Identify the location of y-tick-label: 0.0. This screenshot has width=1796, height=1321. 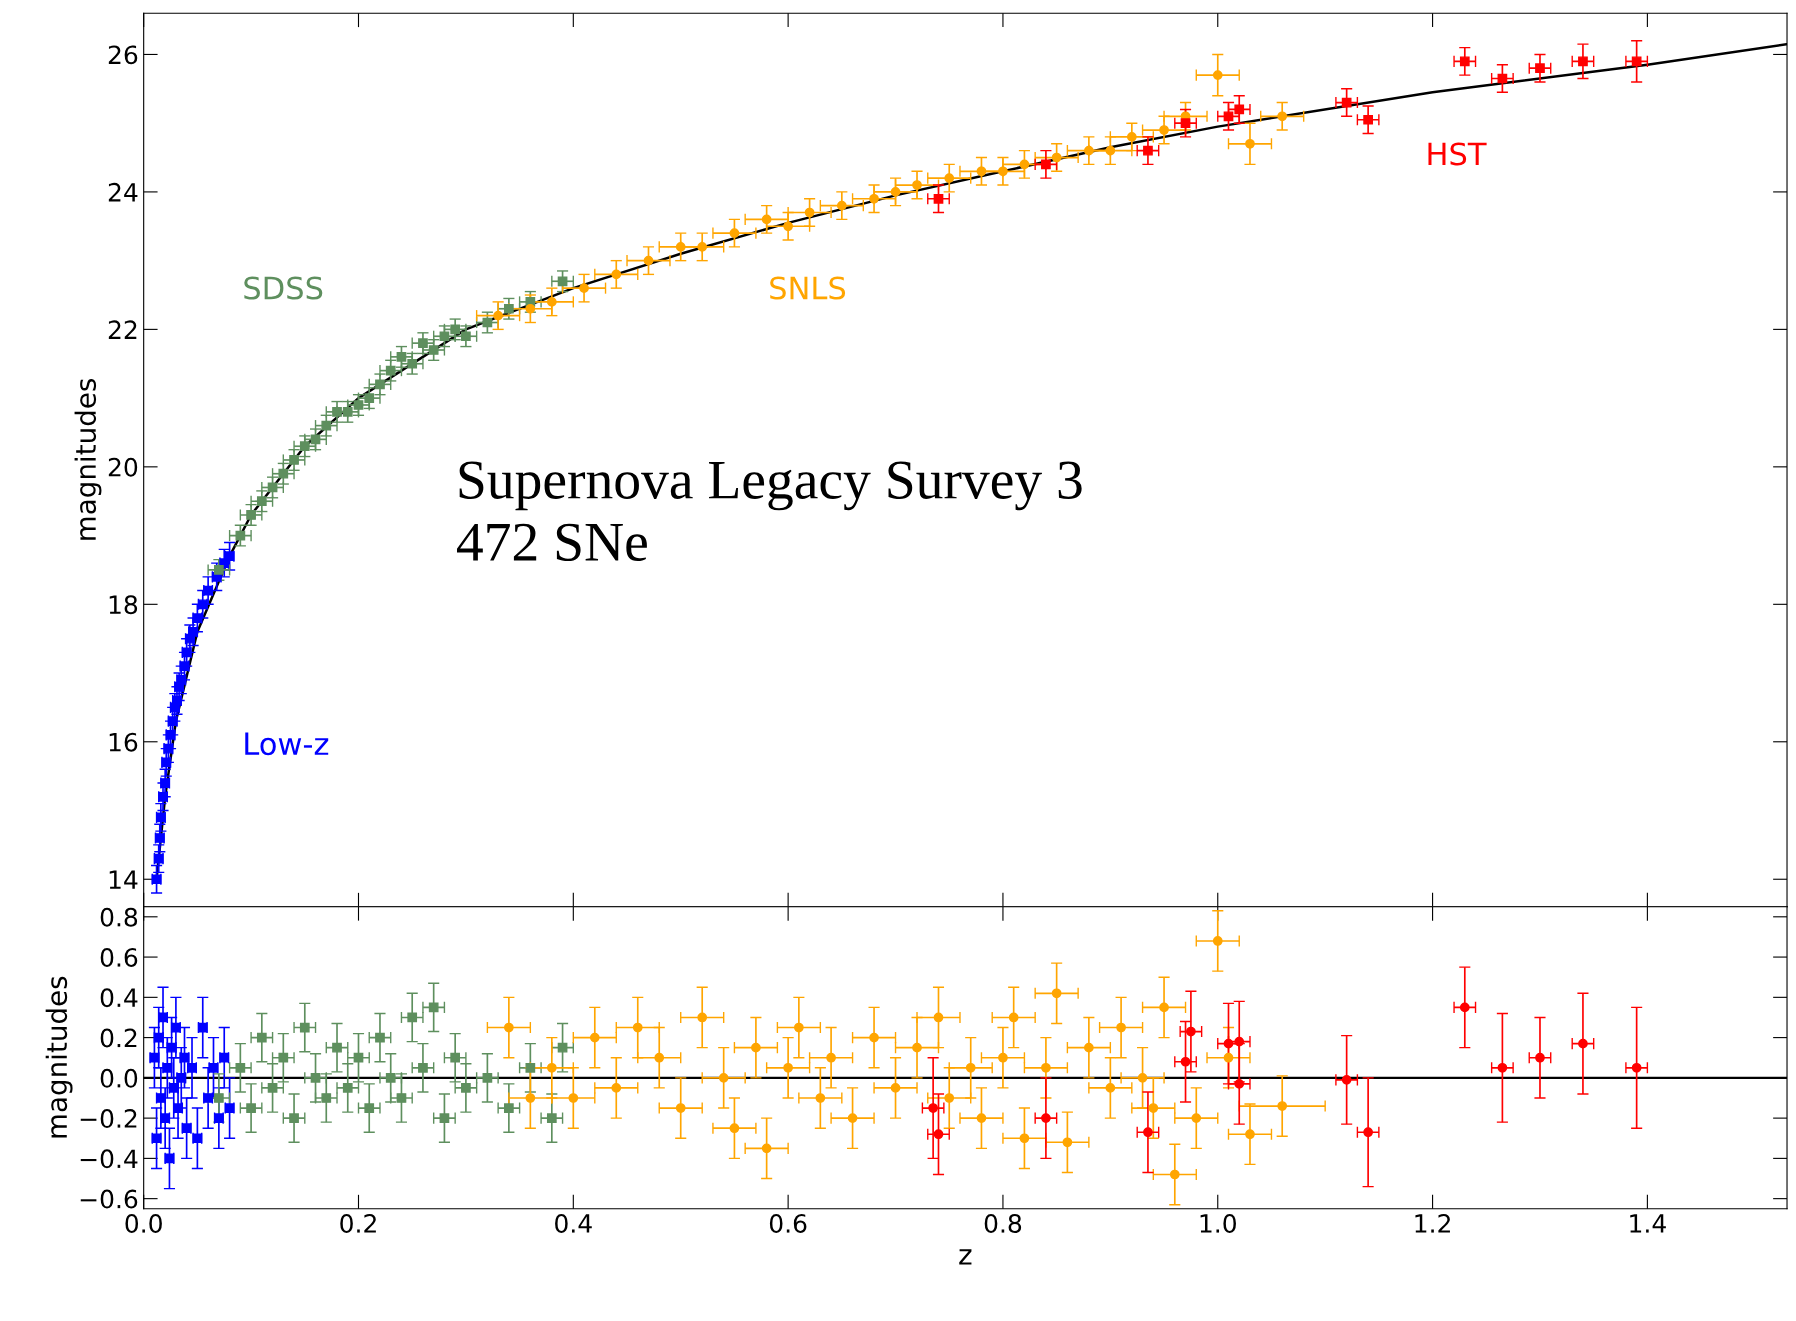
(119, 1078).